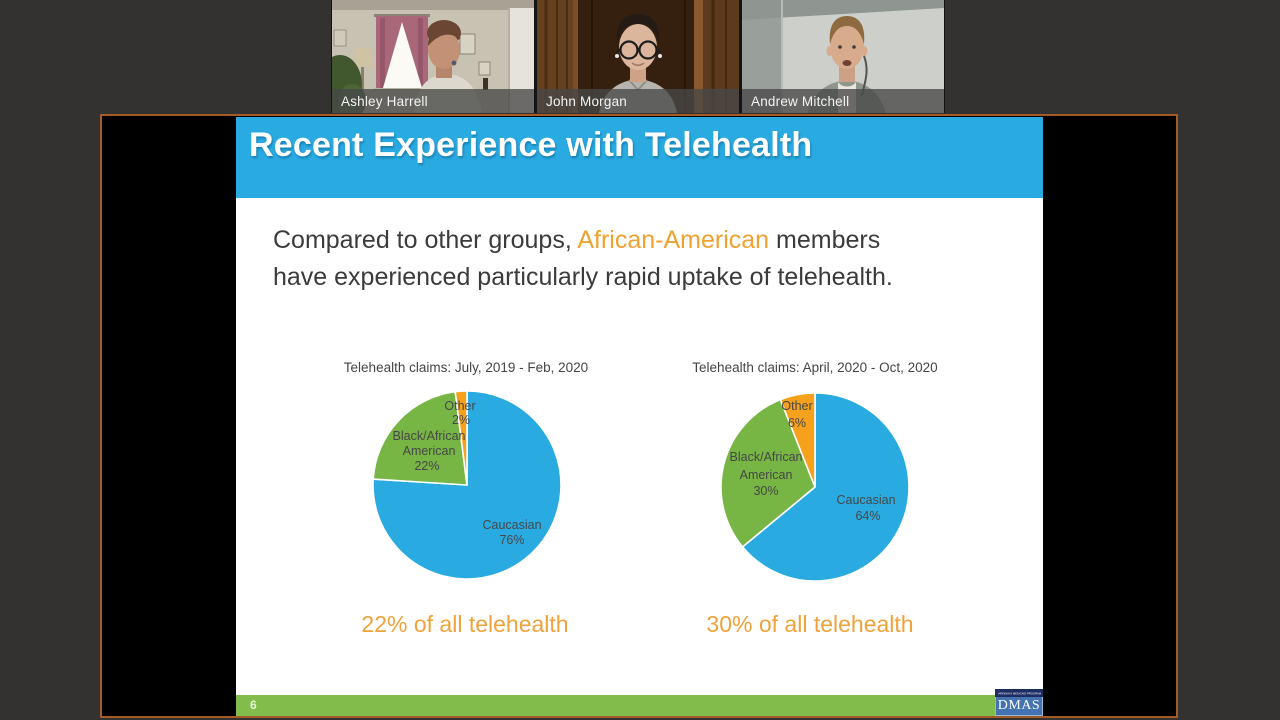 This screenshot has height=720, width=1280. Describe the element at coordinates (384, 101) in the screenshot. I see `participant-name: Ashley Harrell` at that location.